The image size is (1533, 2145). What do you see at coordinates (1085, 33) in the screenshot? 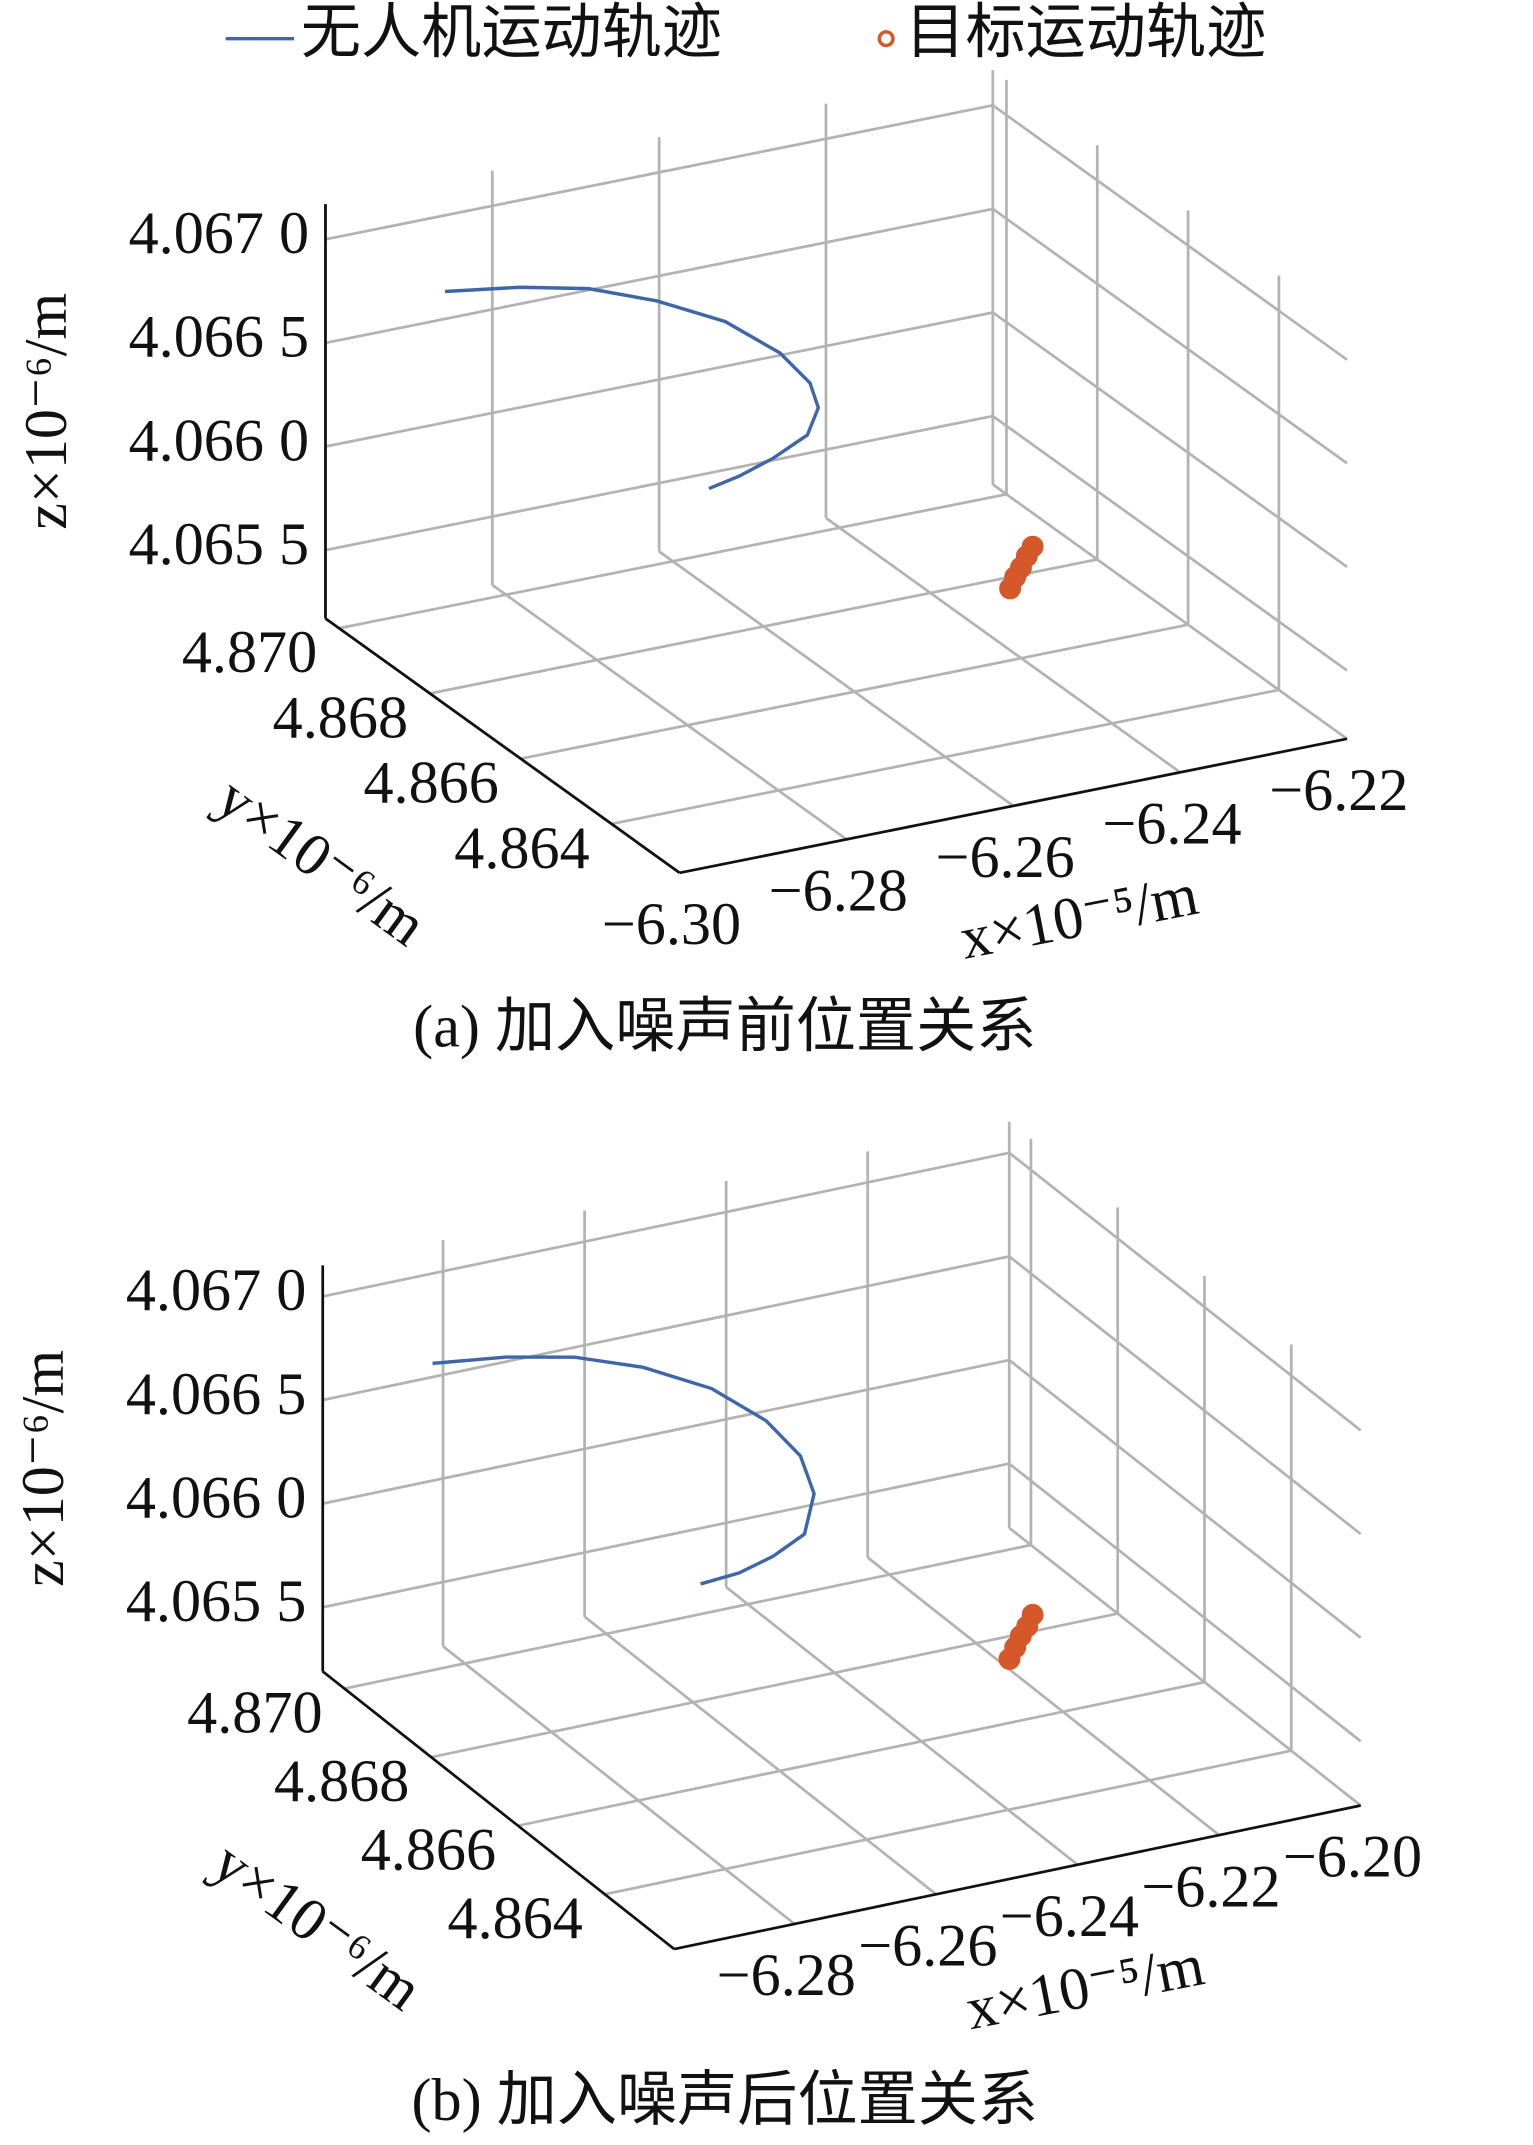
I see `legend-label: 目标运动轨迹` at bounding box center [1085, 33].